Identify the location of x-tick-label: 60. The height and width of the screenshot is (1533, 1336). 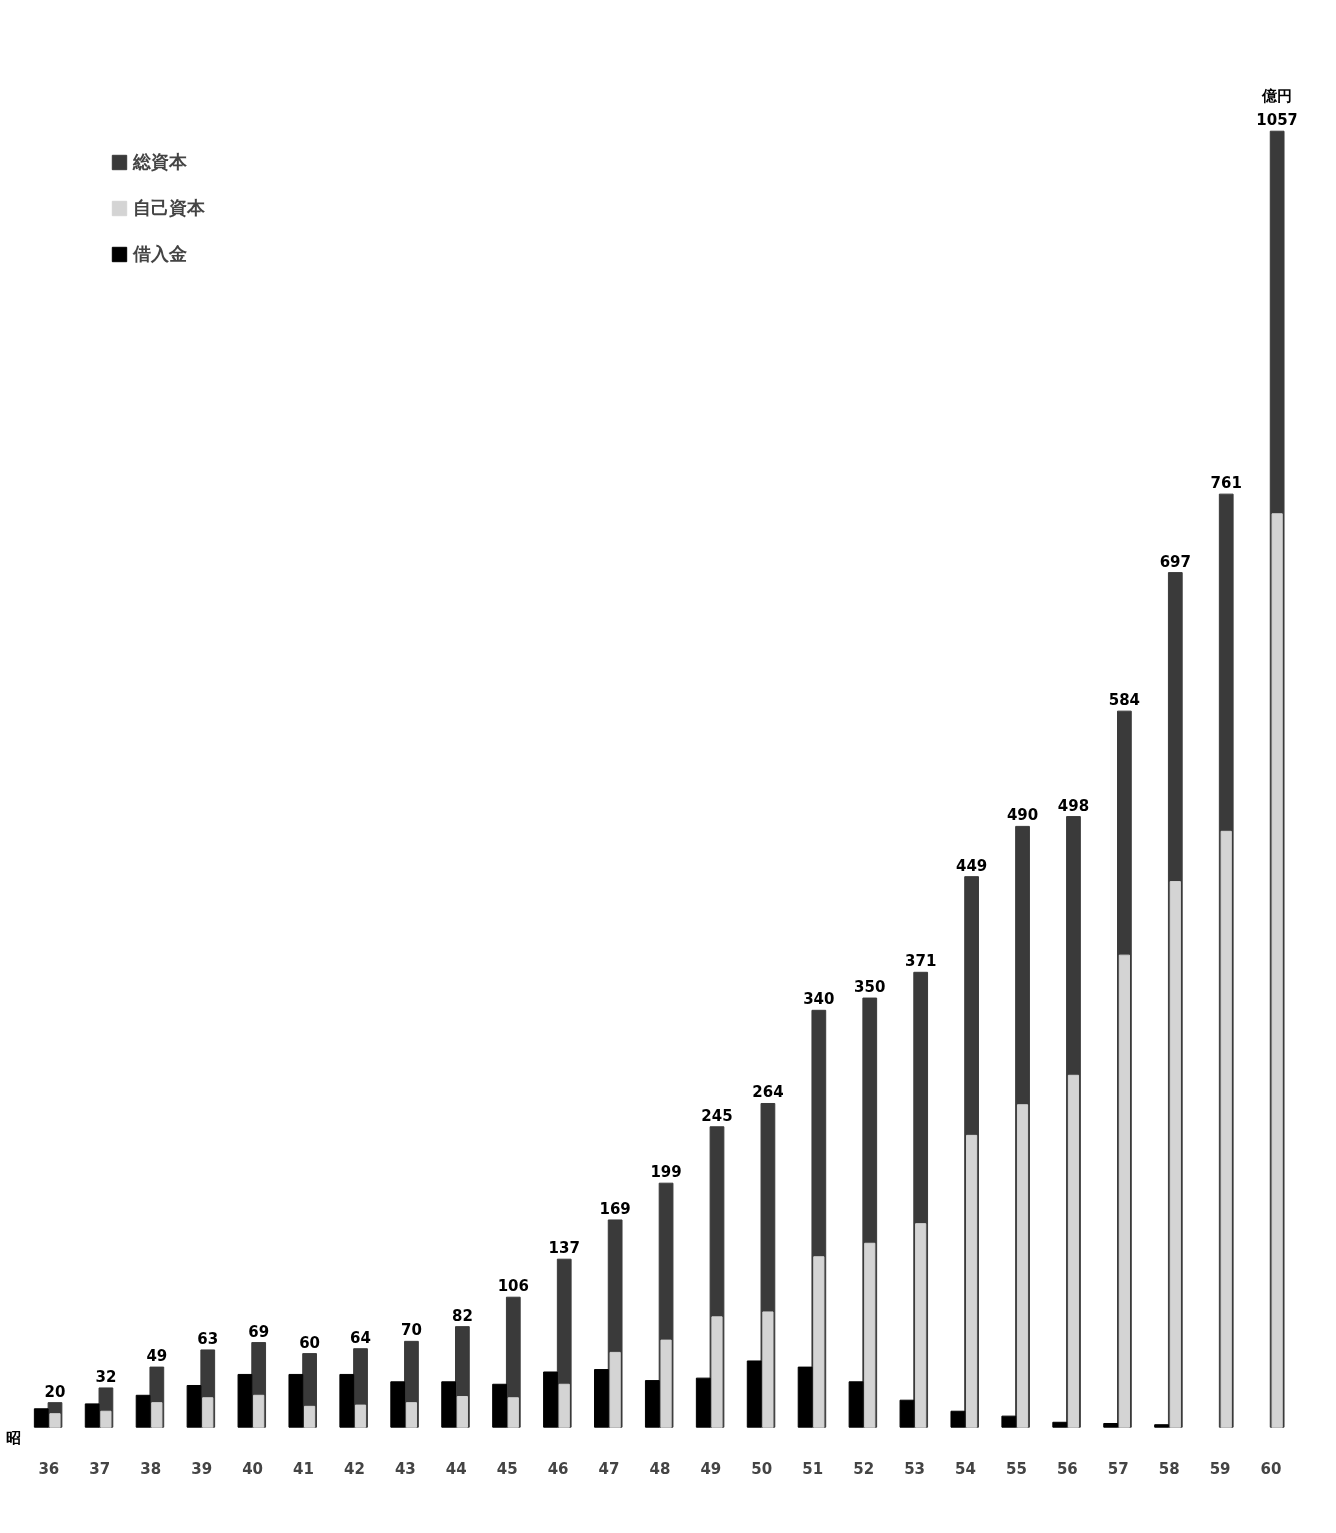
(1271, 1468).